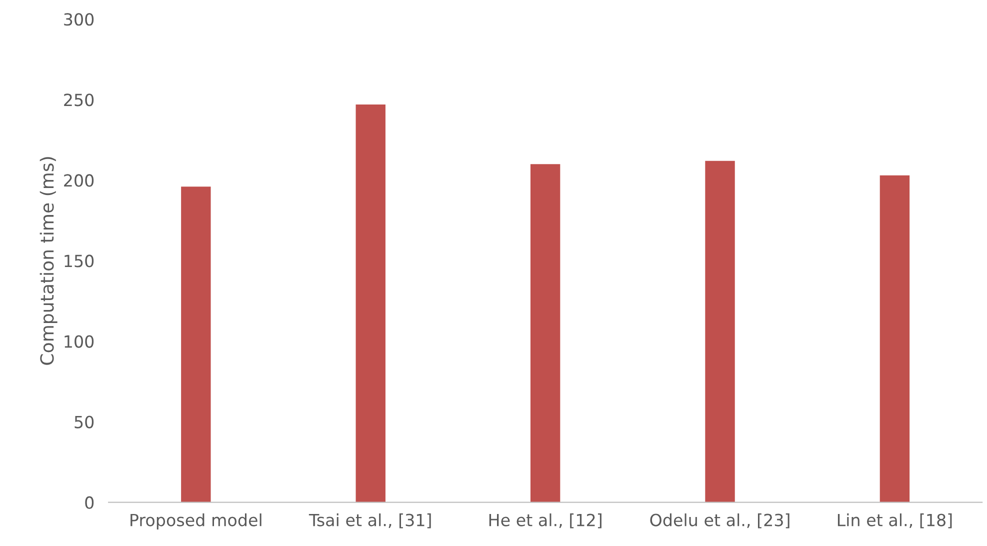 The width and height of the screenshot is (987, 546). What do you see at coordinates (720, 520) in the screenshot?
I see `x-tick-label: Odelu et al., [23]` at bounding box center [720, 520].